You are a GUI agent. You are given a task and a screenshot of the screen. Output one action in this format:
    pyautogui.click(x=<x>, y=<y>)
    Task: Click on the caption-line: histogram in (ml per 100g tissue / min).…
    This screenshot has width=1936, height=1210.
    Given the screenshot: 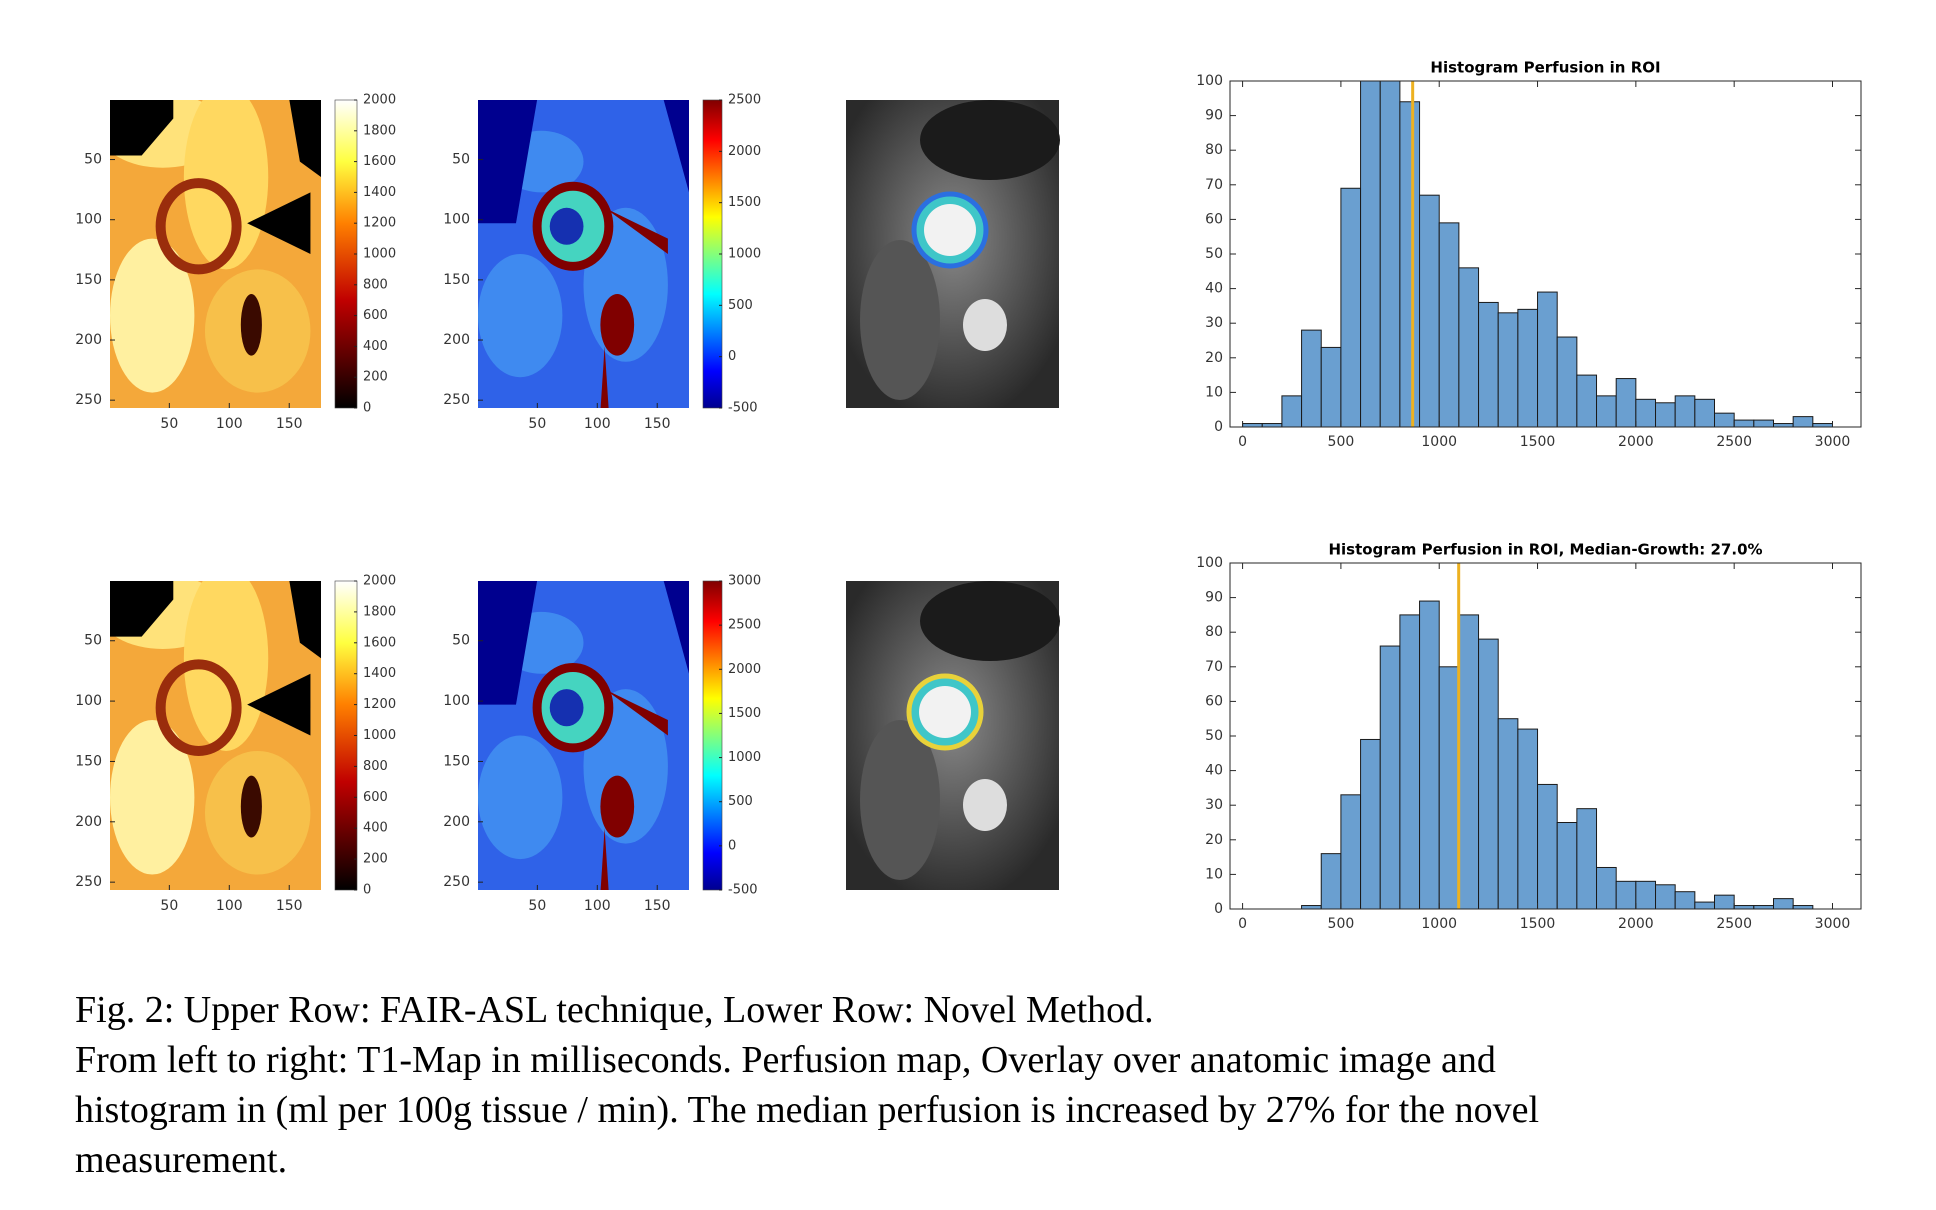 What is the action you would take?
    pyautogui.click(x=807, y=1110)
    